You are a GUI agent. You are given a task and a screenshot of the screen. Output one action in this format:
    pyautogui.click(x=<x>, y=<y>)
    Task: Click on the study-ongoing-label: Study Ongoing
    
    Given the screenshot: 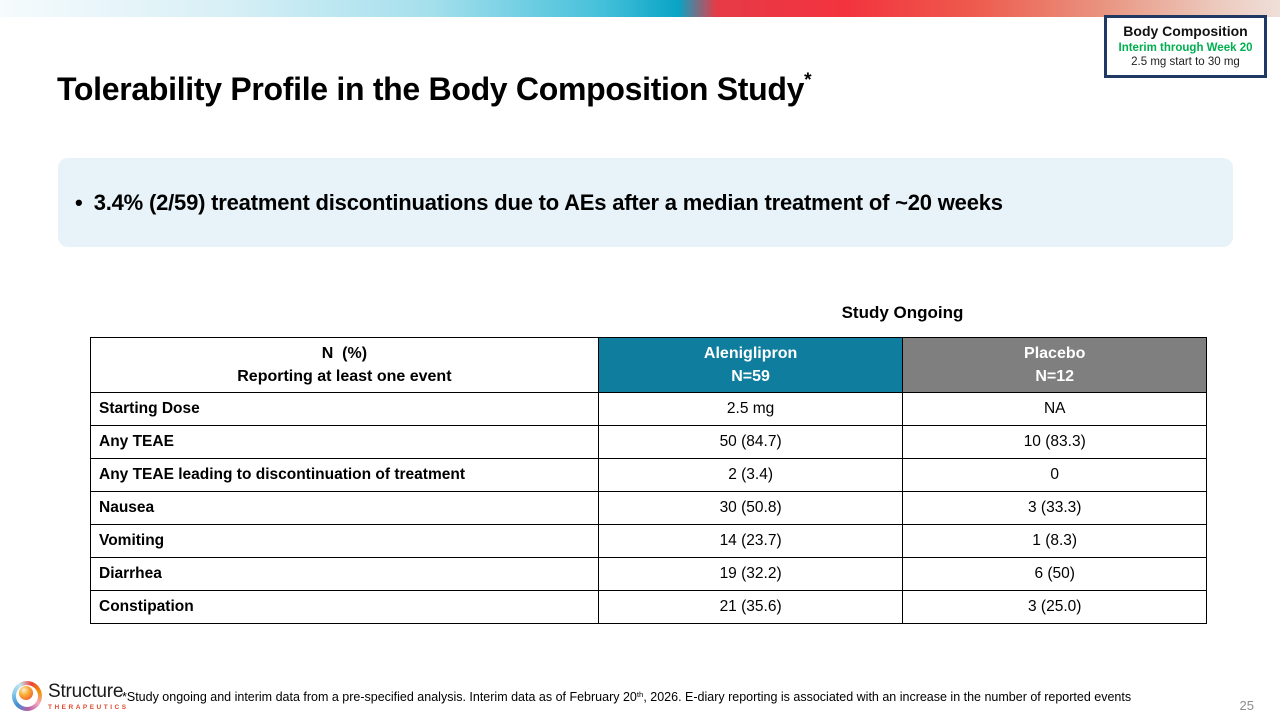 What is the action you would take?
    pyautogui.click(x=902, y=312)
    